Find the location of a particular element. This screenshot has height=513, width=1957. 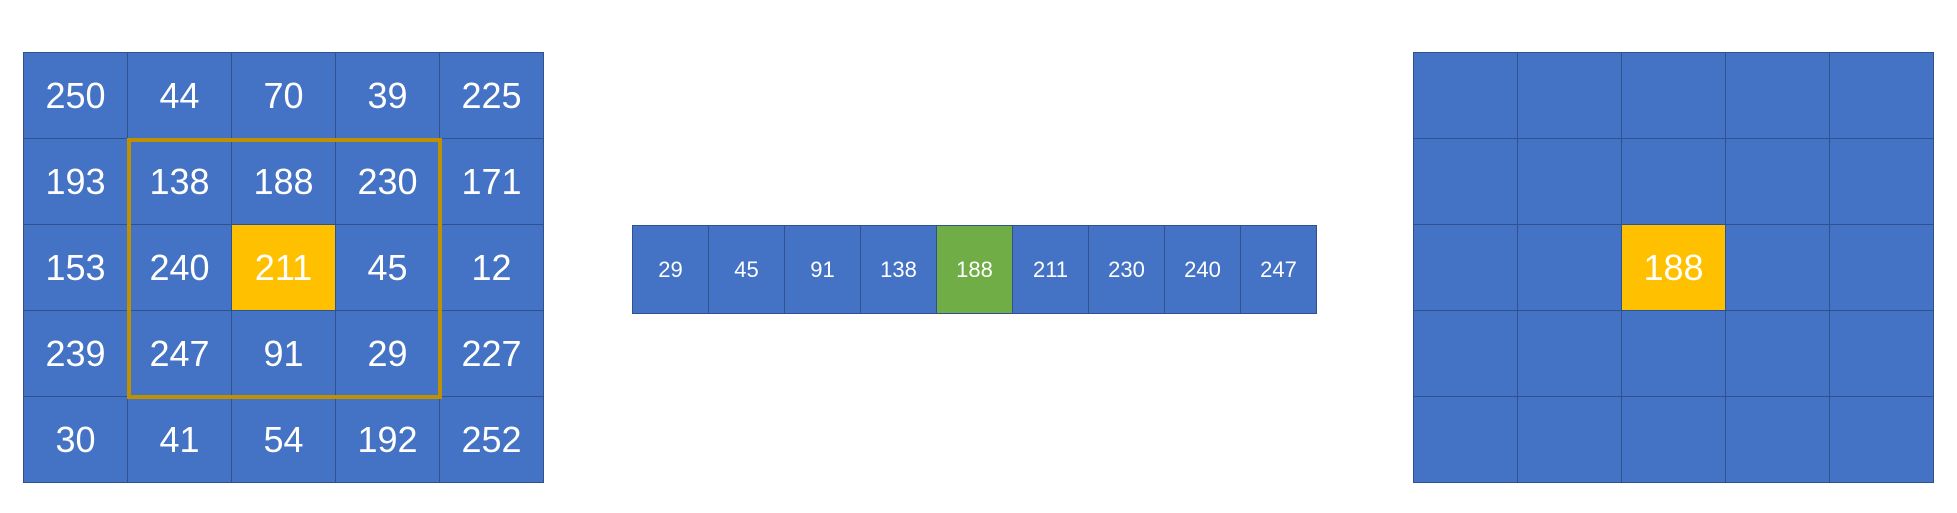

sorted-value-cell: 45 is located at coordinates (747, 270).